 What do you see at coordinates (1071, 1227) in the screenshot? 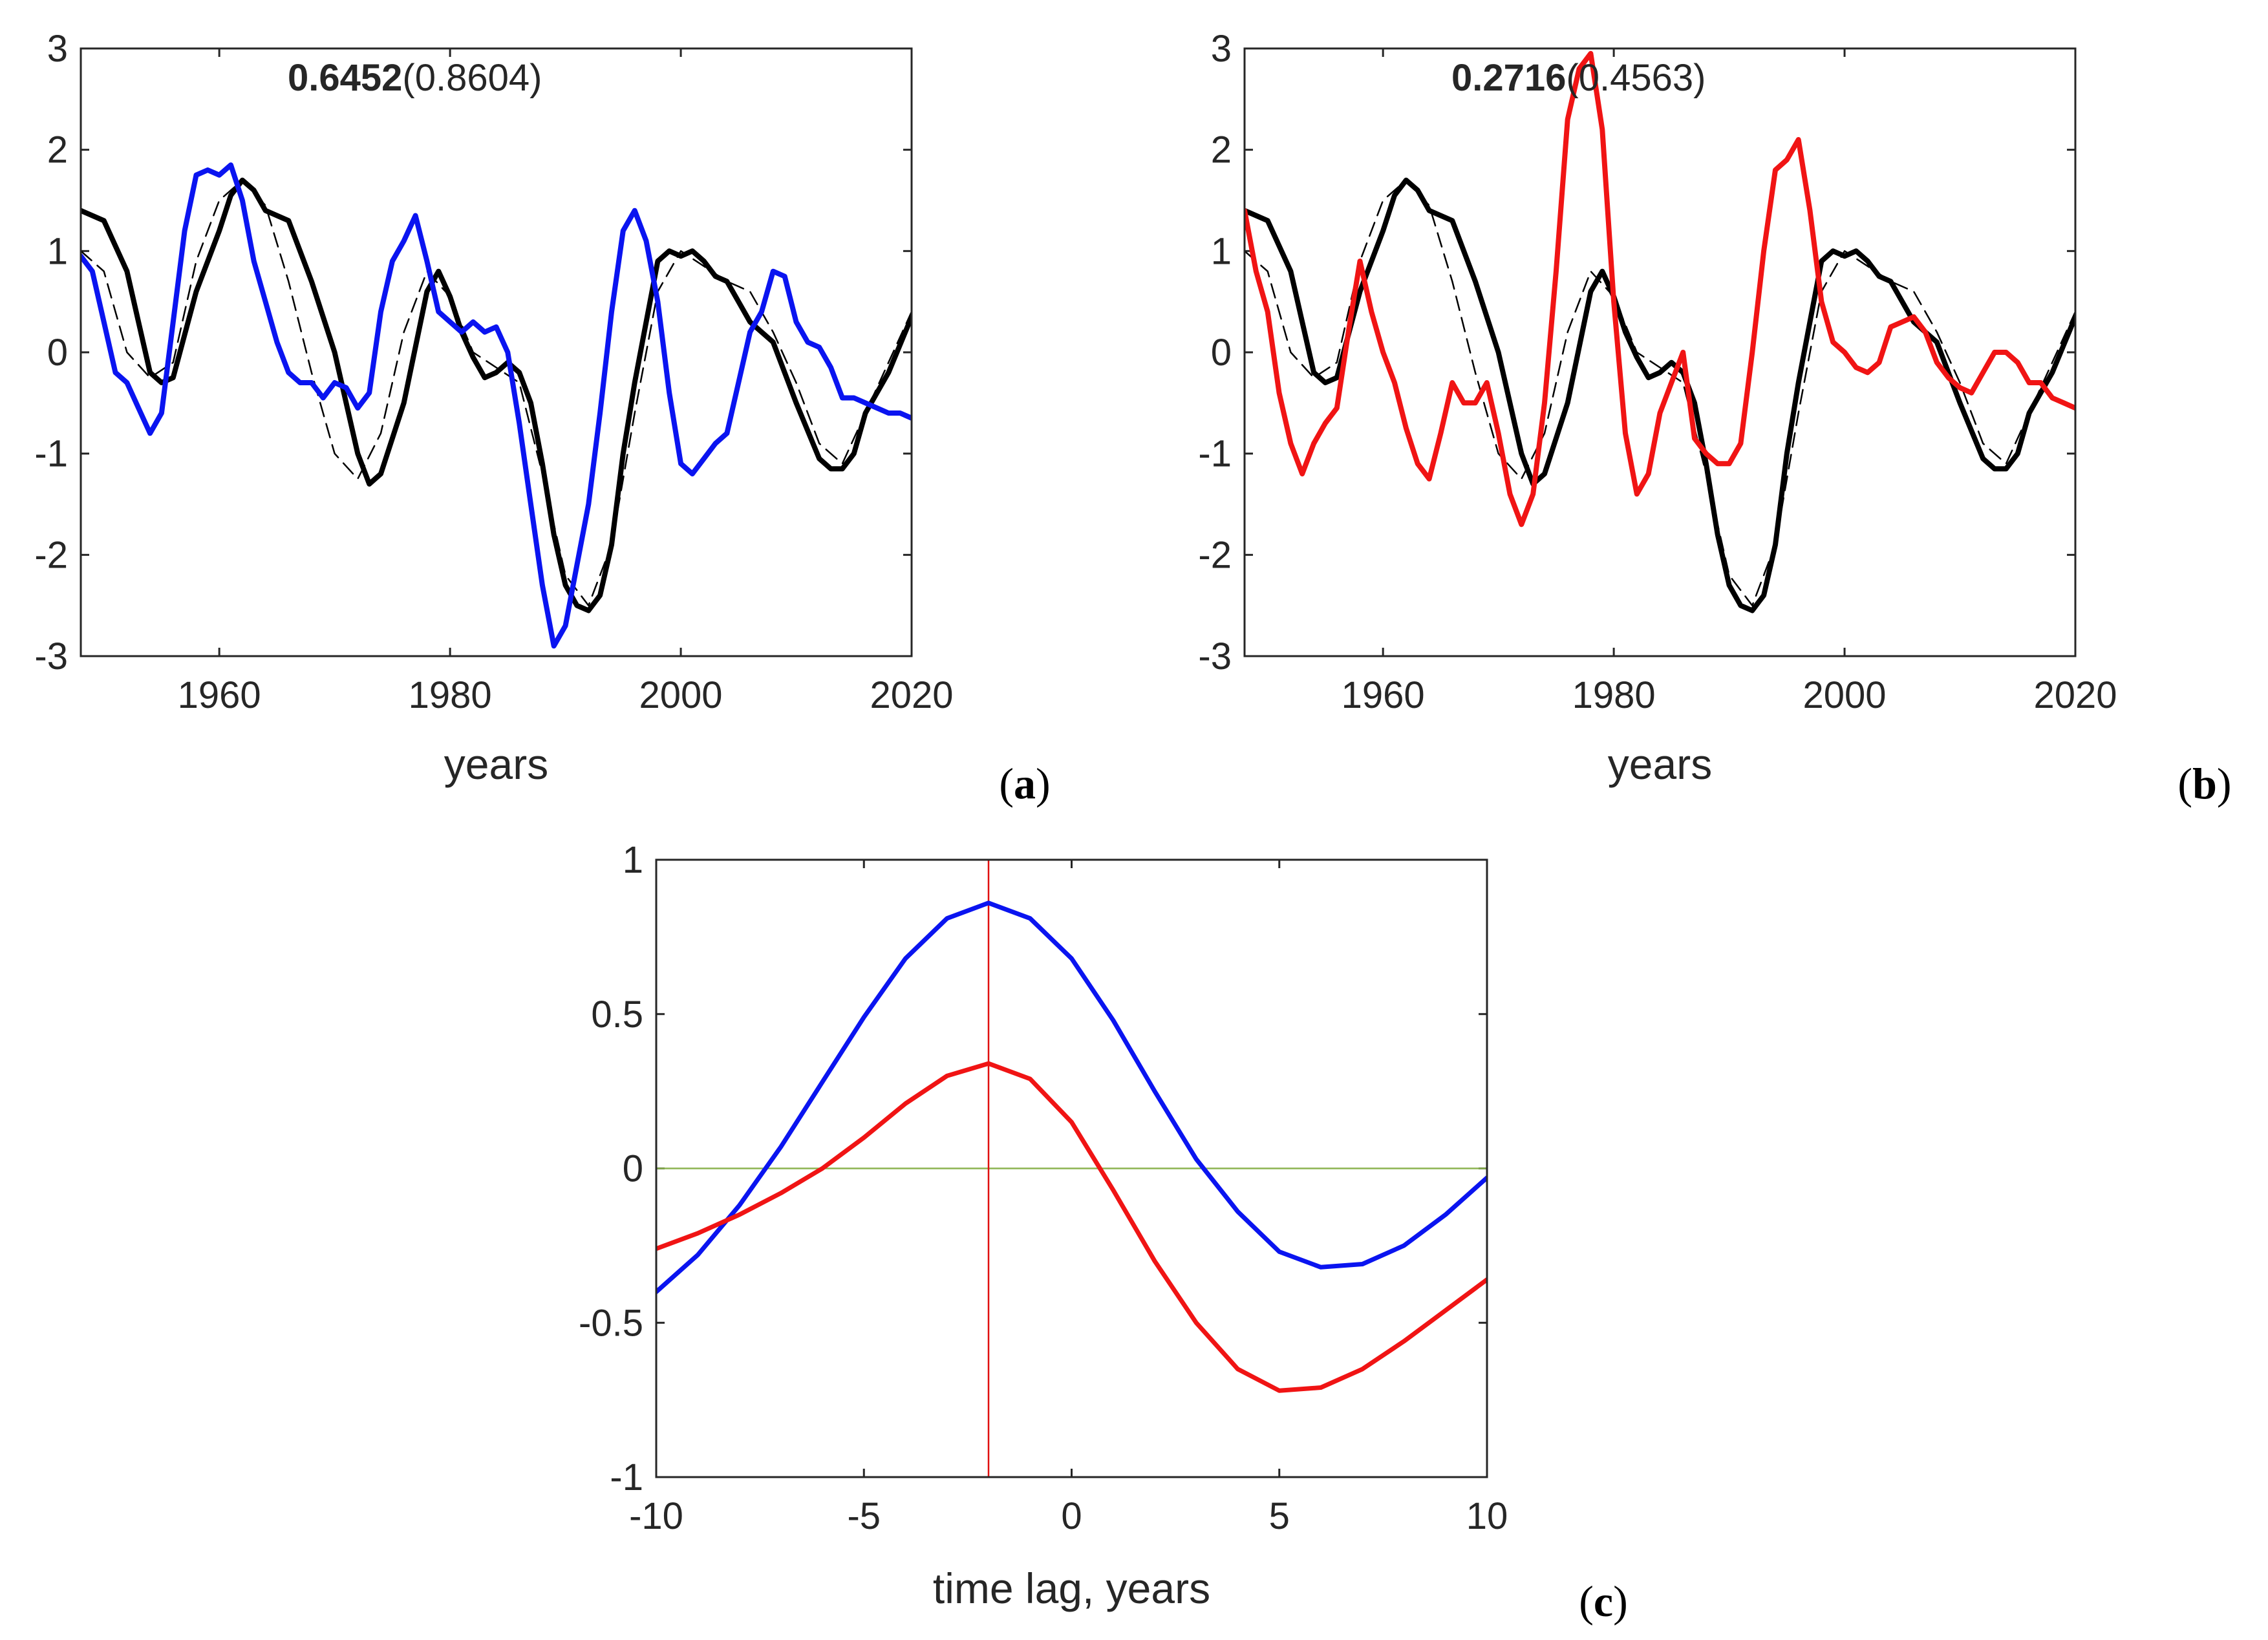
I see `series-line-red` at bounding box center [1071, 1227].